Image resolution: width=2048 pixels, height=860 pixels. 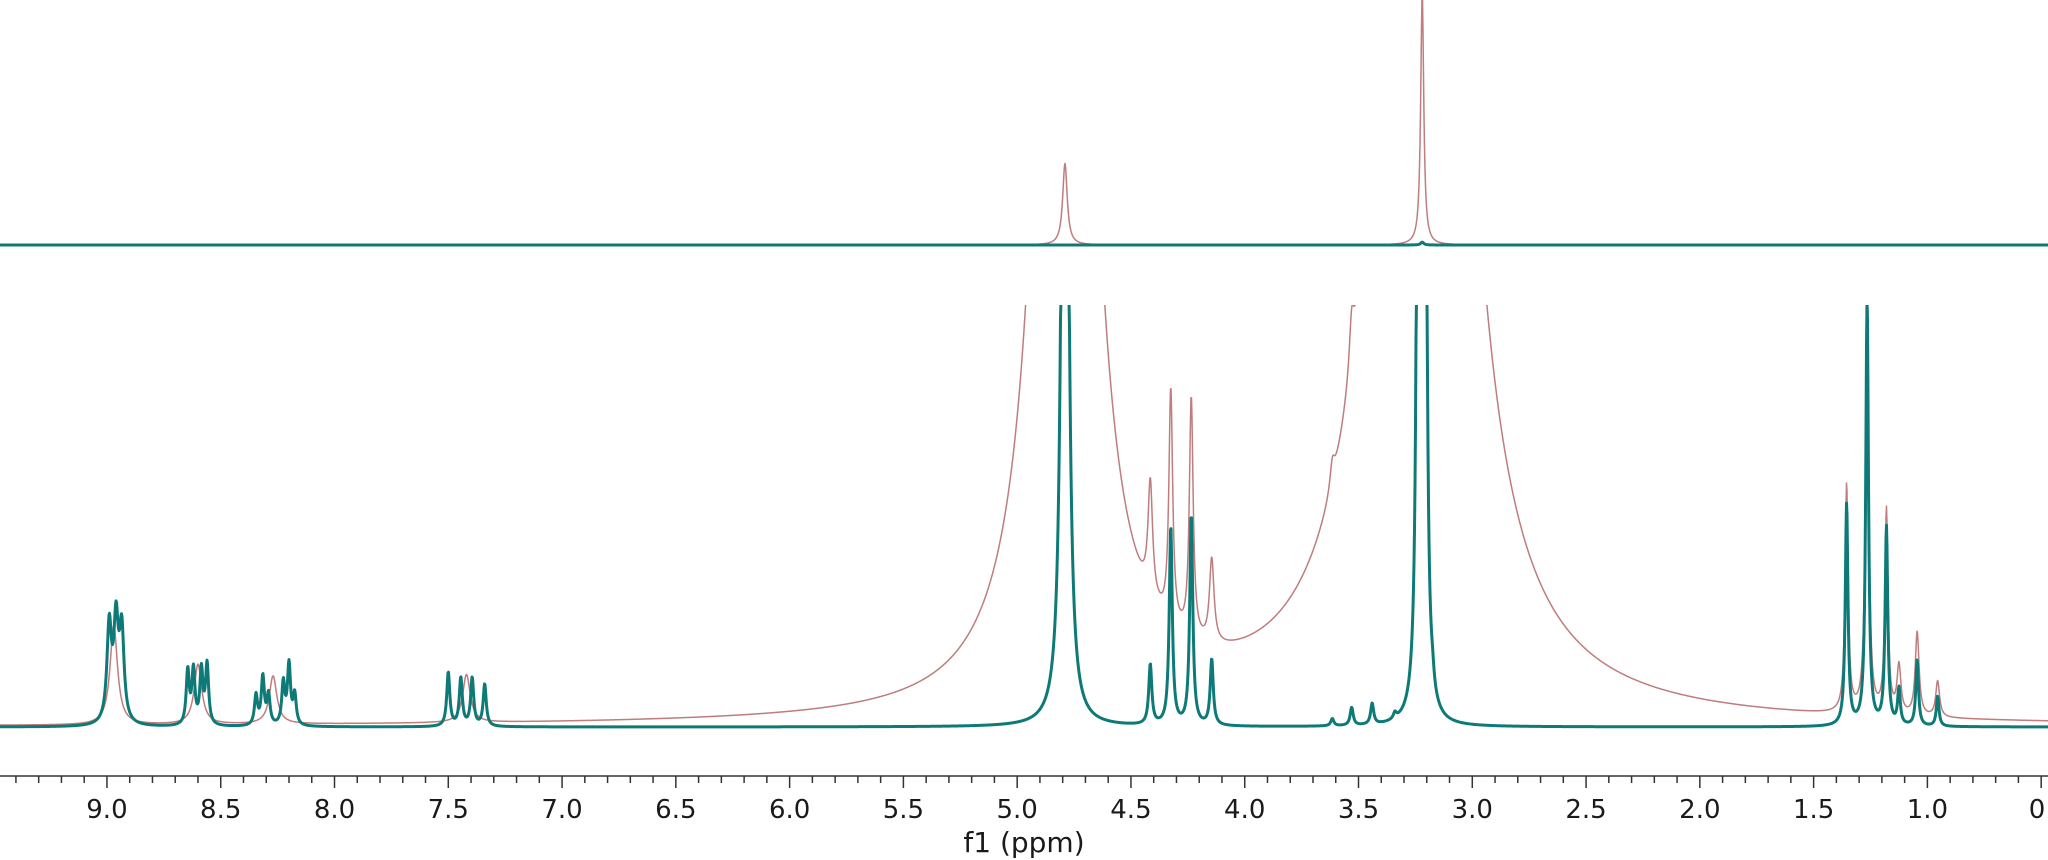 What do you see at coordinates (1358, 810) in the screenshot?
I see `x-tick-label: 3.5` at bounding box center [1358, 810].